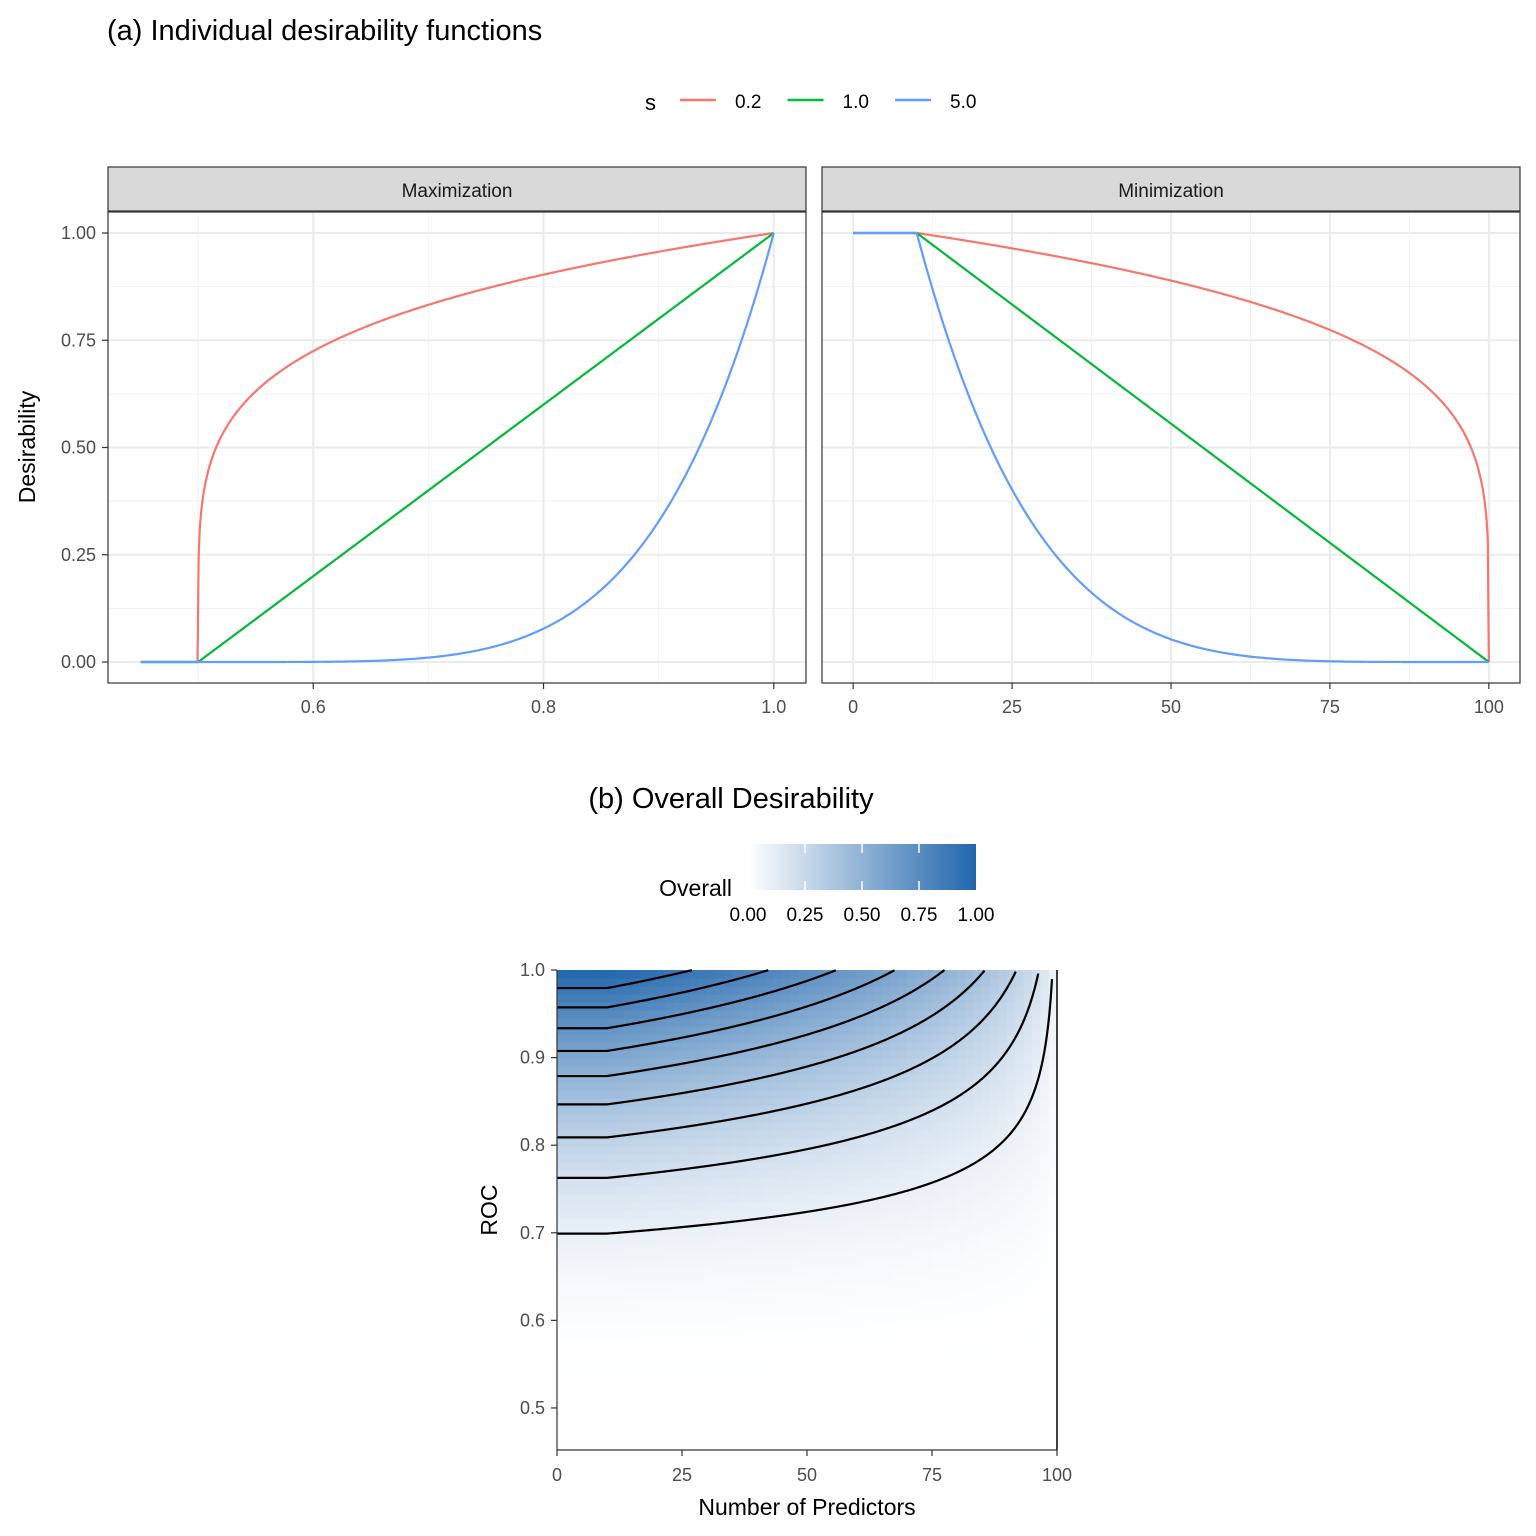 The image size is (1536, 1536). I want to click on colorbar-title: Overall, so click(695, 888).